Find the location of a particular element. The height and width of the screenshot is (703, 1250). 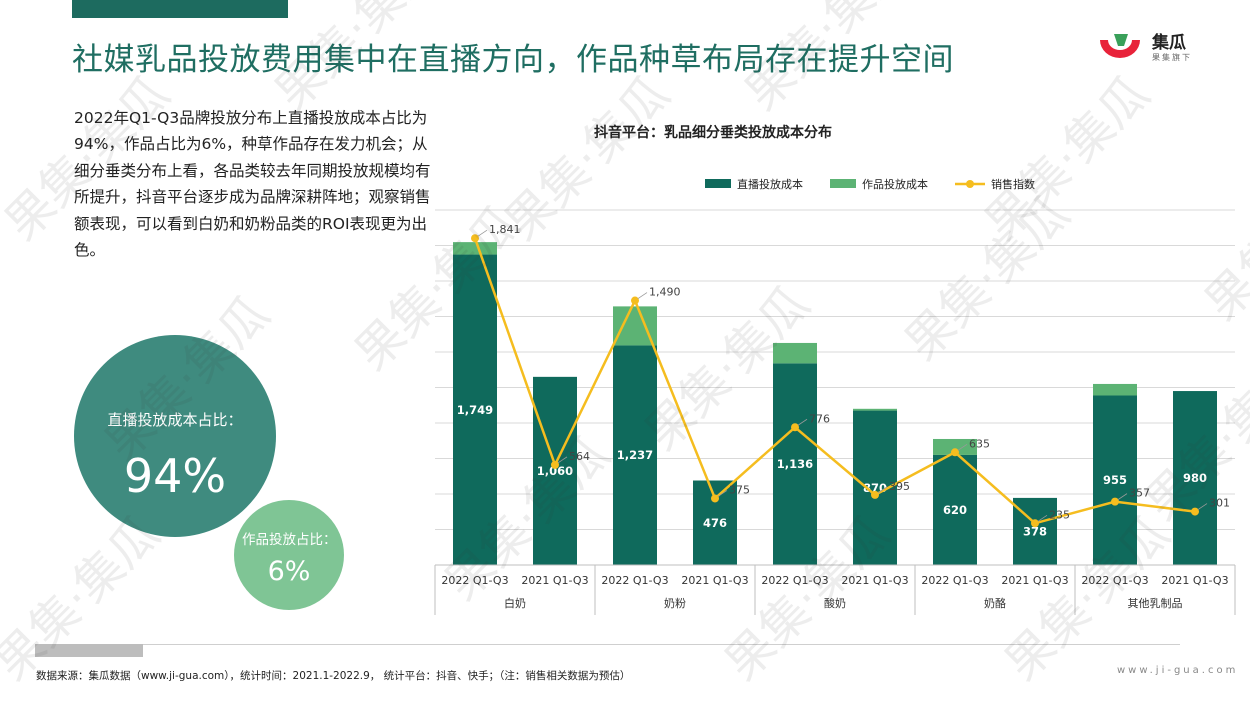

sales-value-label: 564 is located at coordinates (579, 456).